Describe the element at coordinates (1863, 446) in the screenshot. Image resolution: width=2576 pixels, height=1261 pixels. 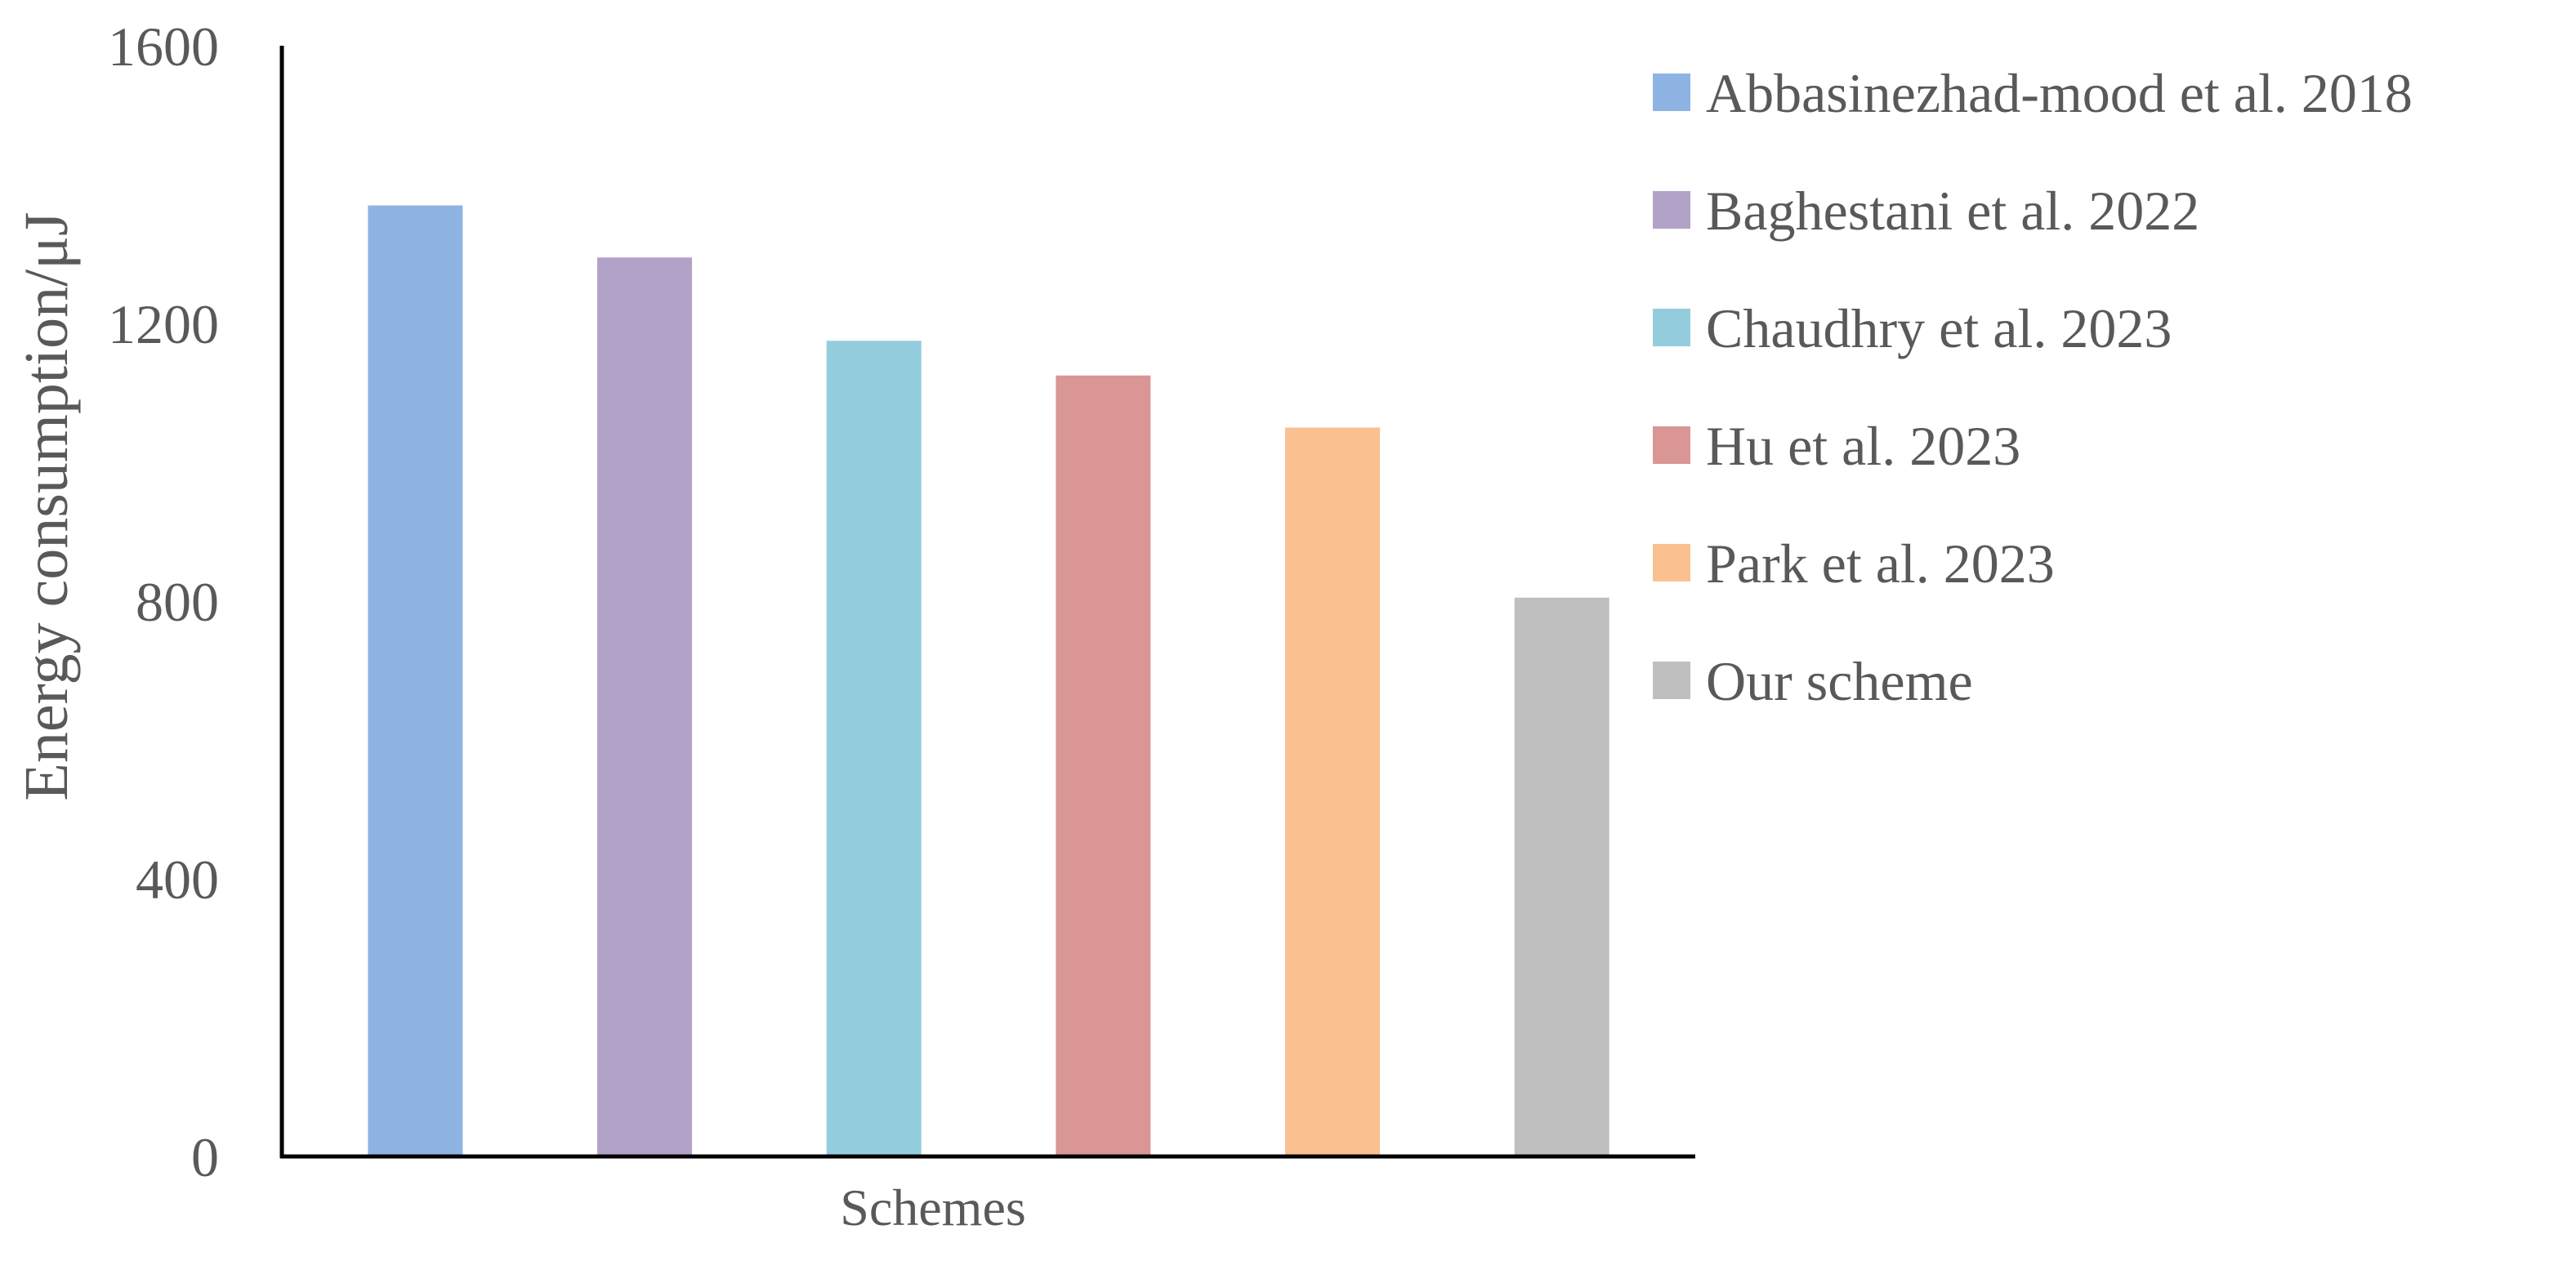
I see `legend-label-4: Hu et al. 2023` at that location.